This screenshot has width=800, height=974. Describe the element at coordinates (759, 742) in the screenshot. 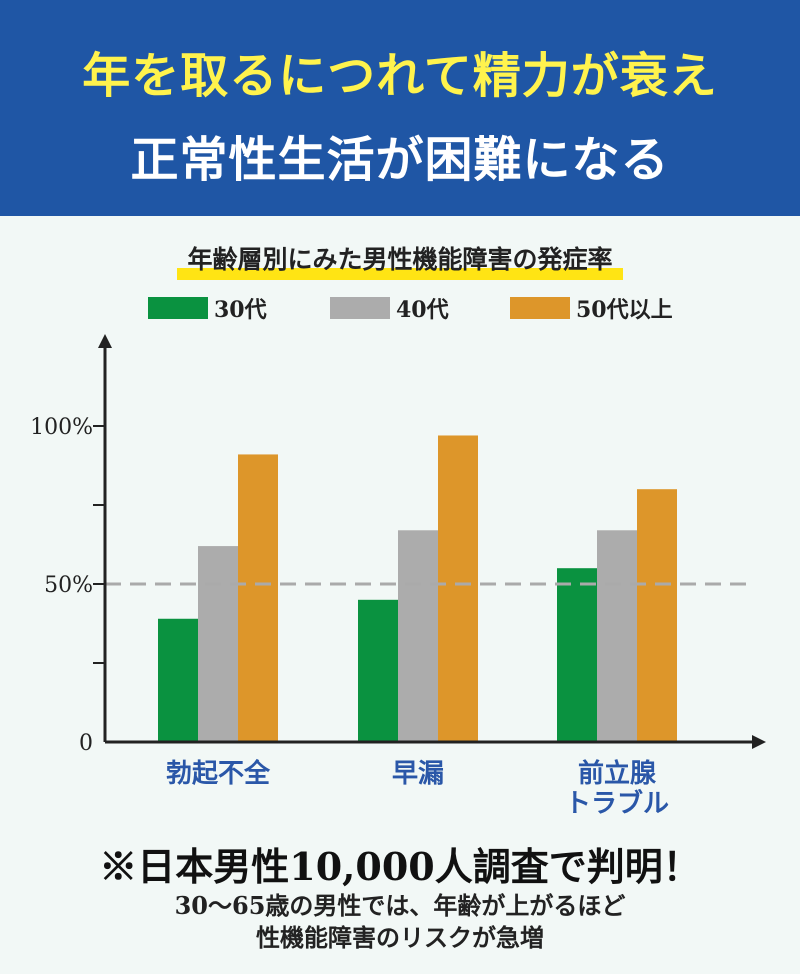

I see `x-axis-arrow` at that location.